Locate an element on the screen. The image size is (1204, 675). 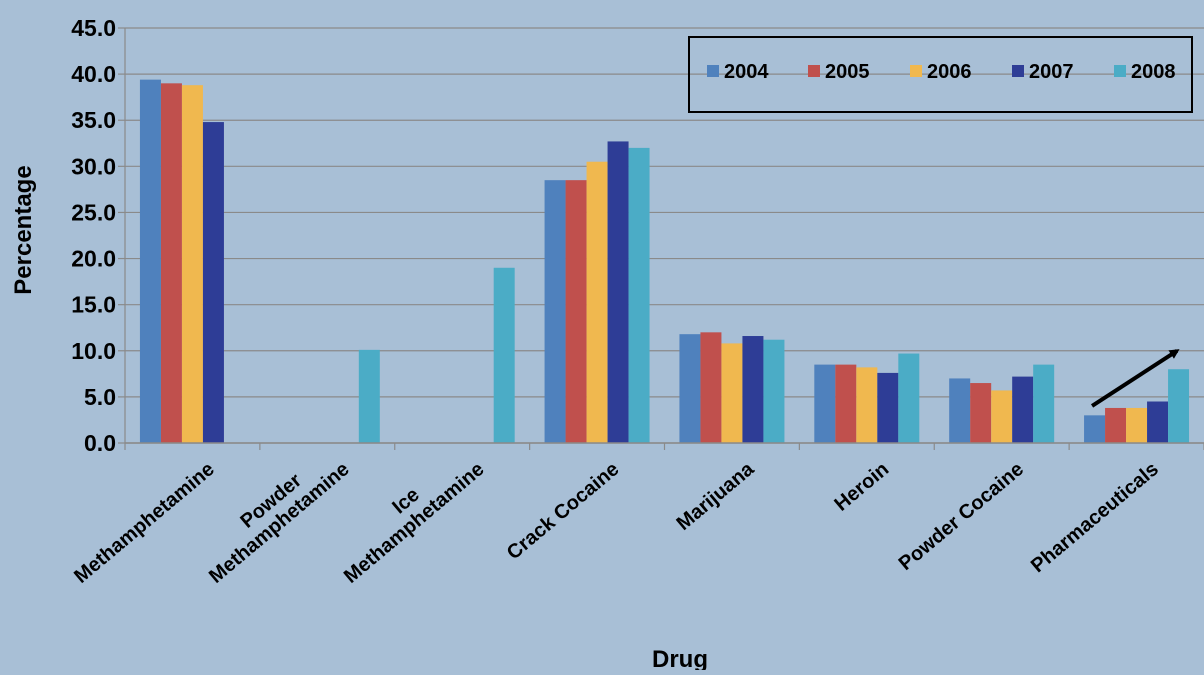
legend-swatch-2006 is located at coordinates (916, 71).